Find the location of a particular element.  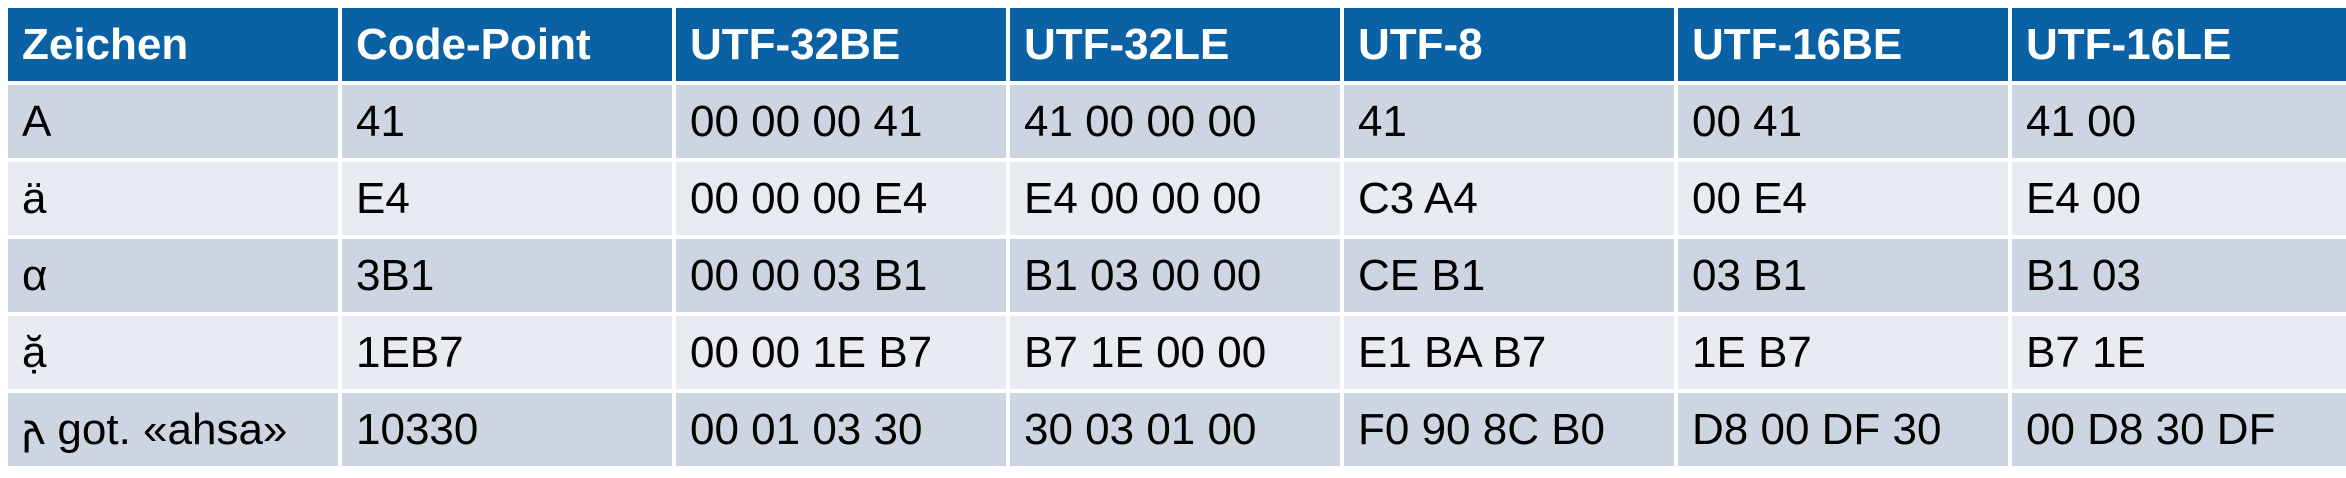

header-utf-32le: UTF-32LE is located at coordinates (1175, 44).